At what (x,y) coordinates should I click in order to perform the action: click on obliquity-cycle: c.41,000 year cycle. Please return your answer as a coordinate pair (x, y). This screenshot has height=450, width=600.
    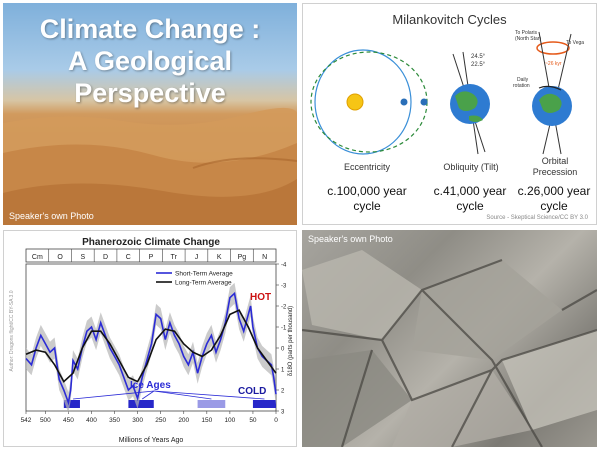
    Looking at the image, I should click on (470, 198).